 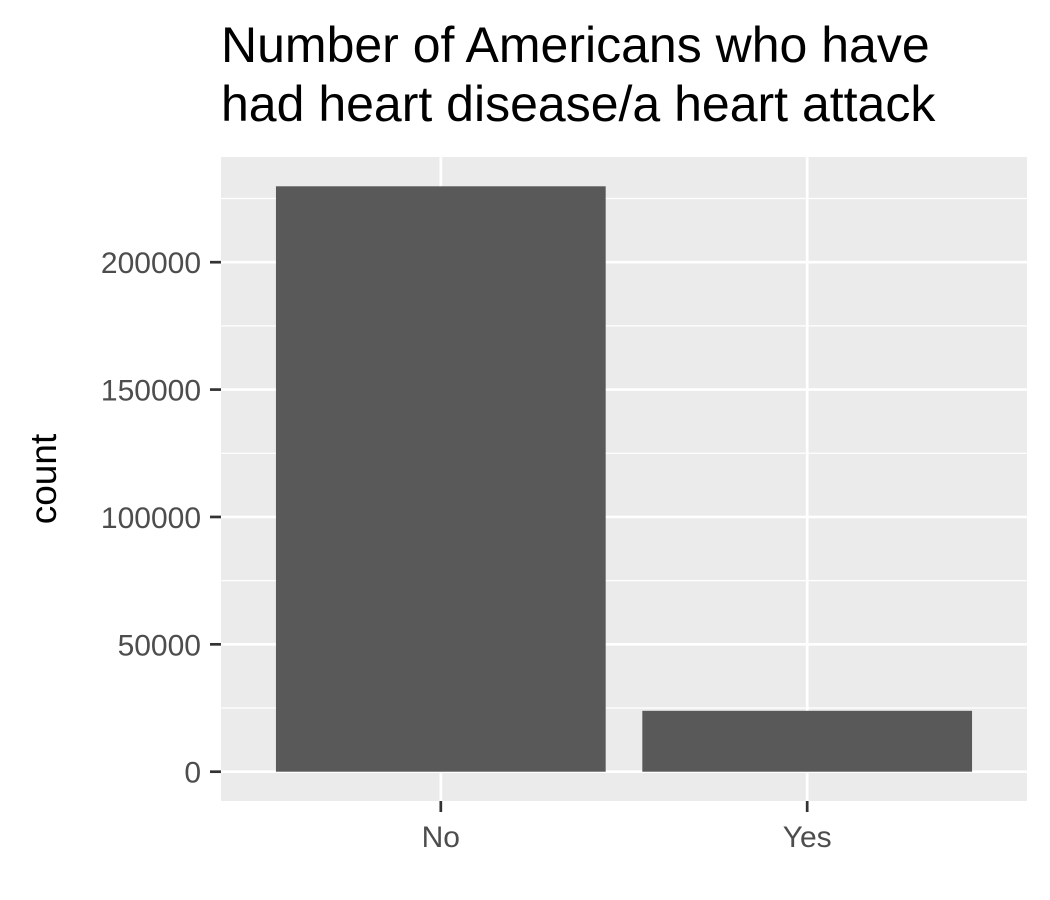 I want to click on y-axis: 0 50000 100000 150000 200000, so click(x=161, y=518).